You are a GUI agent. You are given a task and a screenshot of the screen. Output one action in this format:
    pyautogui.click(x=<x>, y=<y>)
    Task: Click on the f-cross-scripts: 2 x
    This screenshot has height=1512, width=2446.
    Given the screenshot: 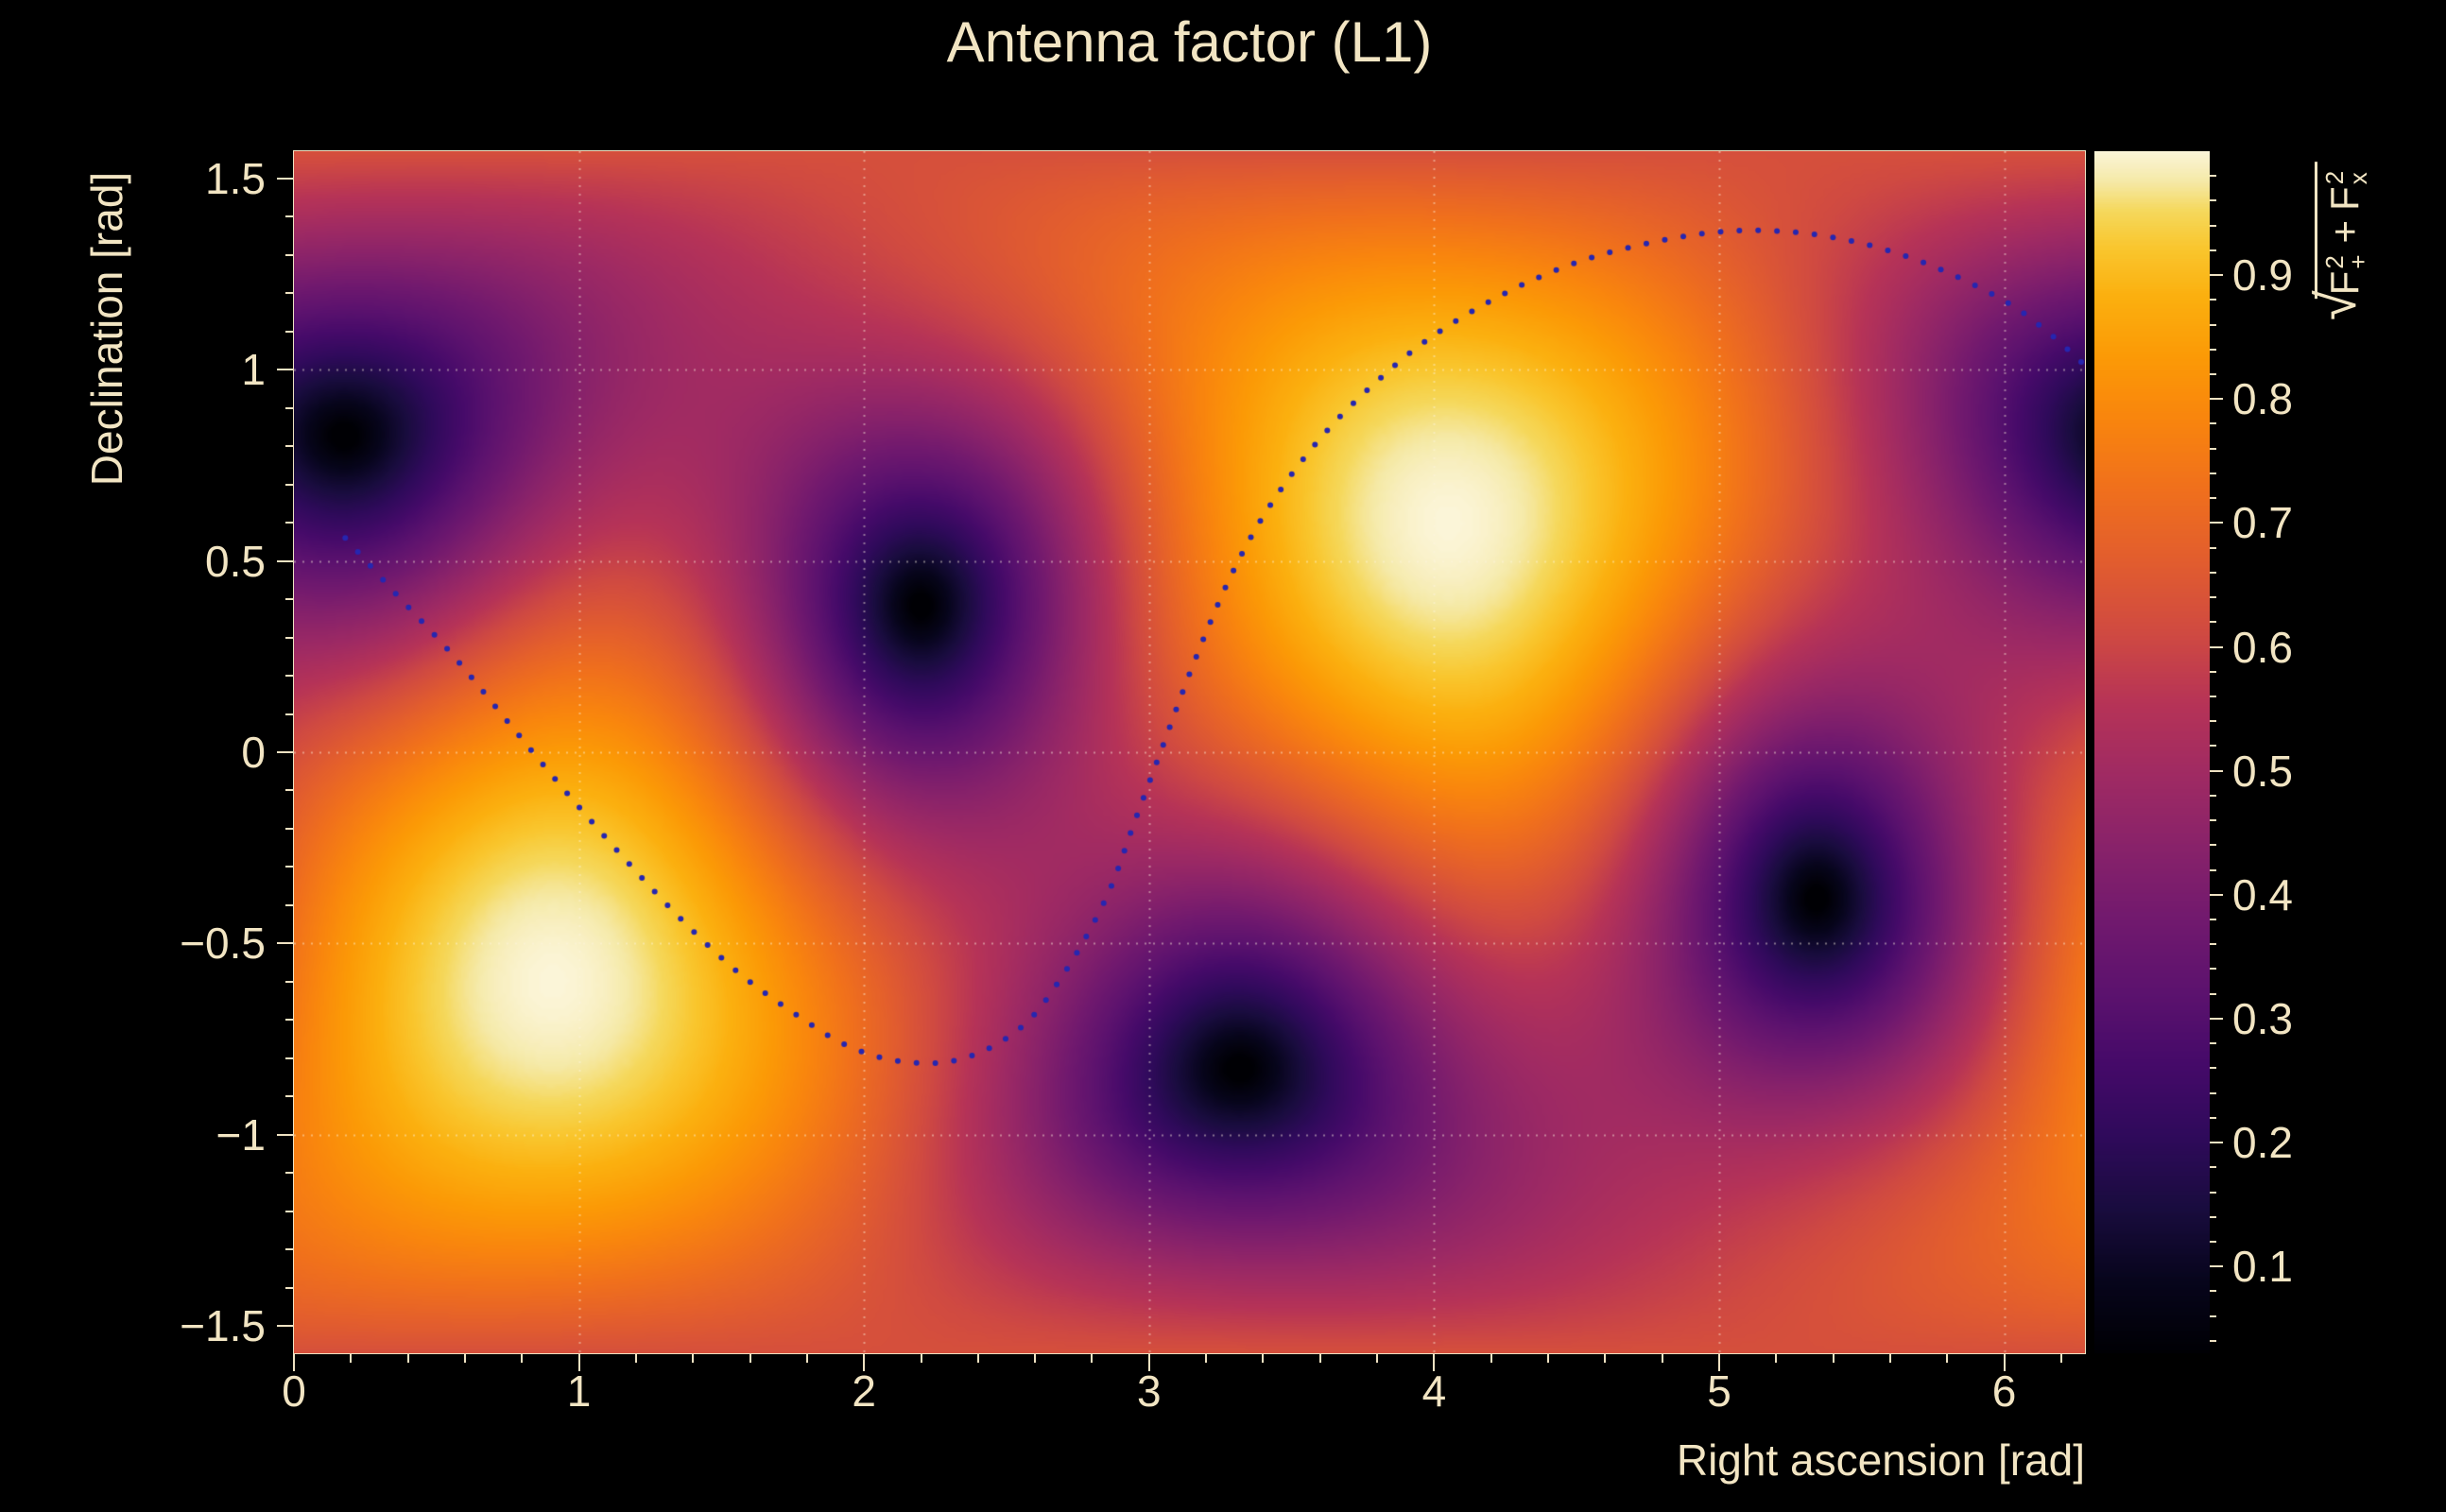 What is the action you would take?
    pyautogui.click(x=2346, y=178)
    